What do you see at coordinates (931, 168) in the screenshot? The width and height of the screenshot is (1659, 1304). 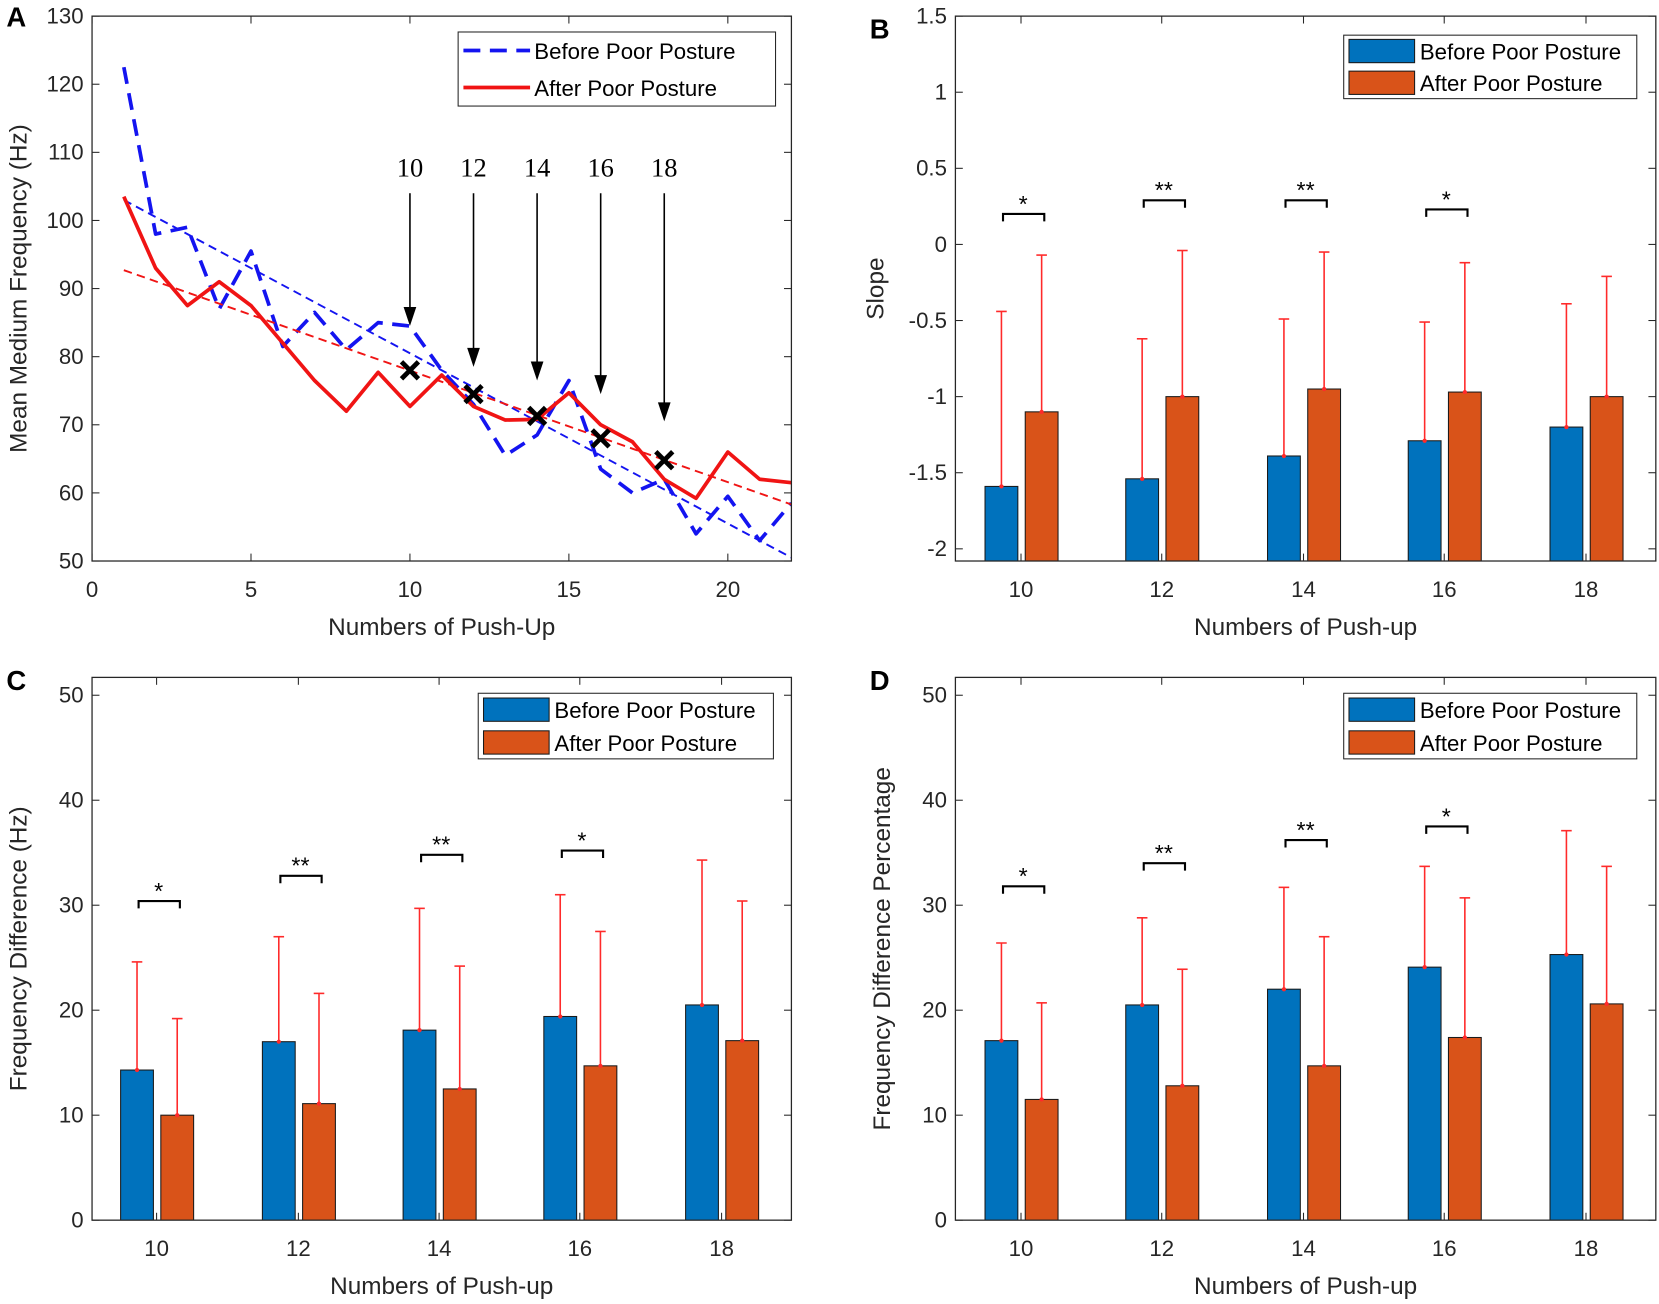 I see `y-tick-label: 0.5` at bounding box center [931, 168].